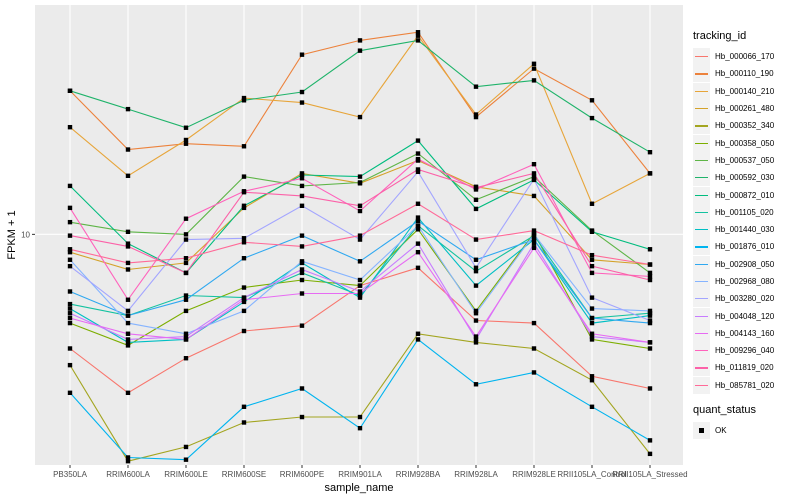  I want to click on legend-label: Hb_000358_050, so click(745, 143).